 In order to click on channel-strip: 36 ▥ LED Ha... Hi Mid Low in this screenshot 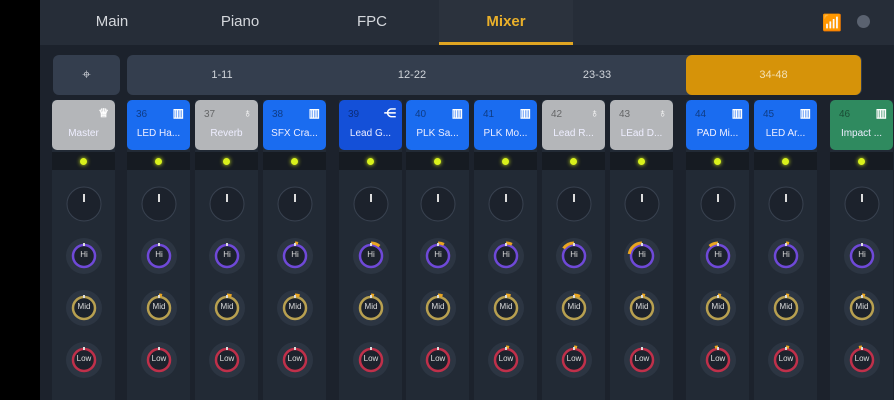, I will do `click(158, 250)`.